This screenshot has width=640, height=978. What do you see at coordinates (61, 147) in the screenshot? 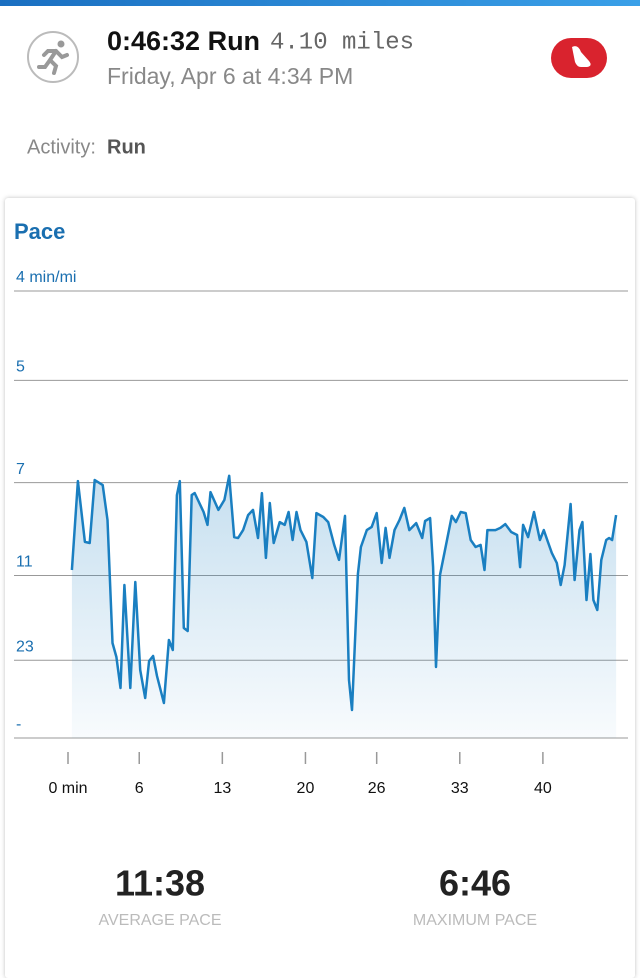
I see `activity-label: Activity:` at bounding box center [61, 147].